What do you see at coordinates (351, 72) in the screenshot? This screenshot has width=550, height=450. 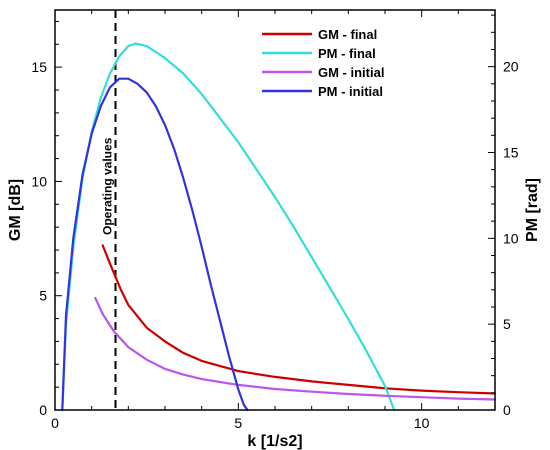 I see `legend-label-2: GM - initial` at bounding box center [351, 72].